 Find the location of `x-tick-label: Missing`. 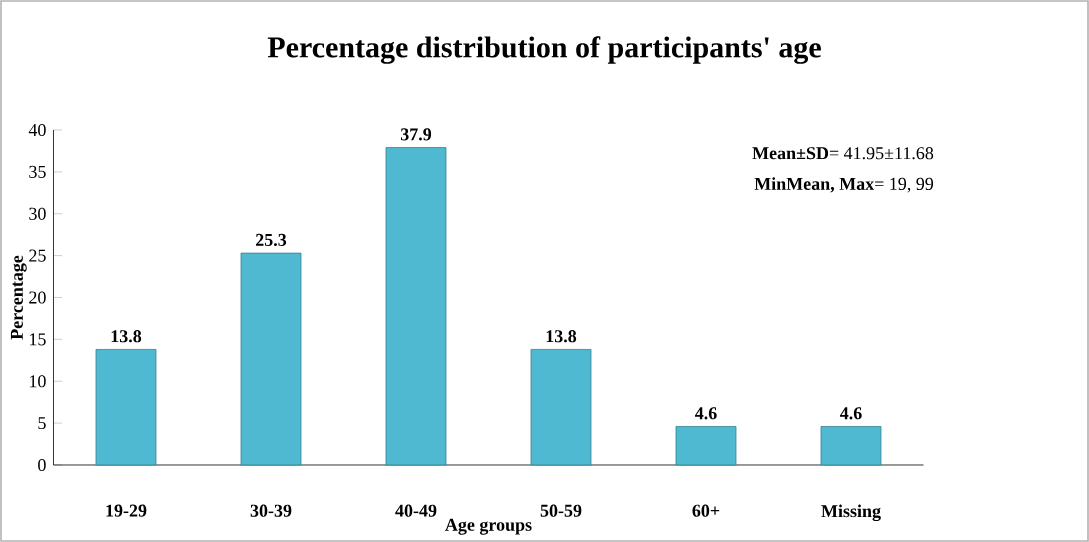

x-tick-label: Missing is located at coordinates (851, 513).